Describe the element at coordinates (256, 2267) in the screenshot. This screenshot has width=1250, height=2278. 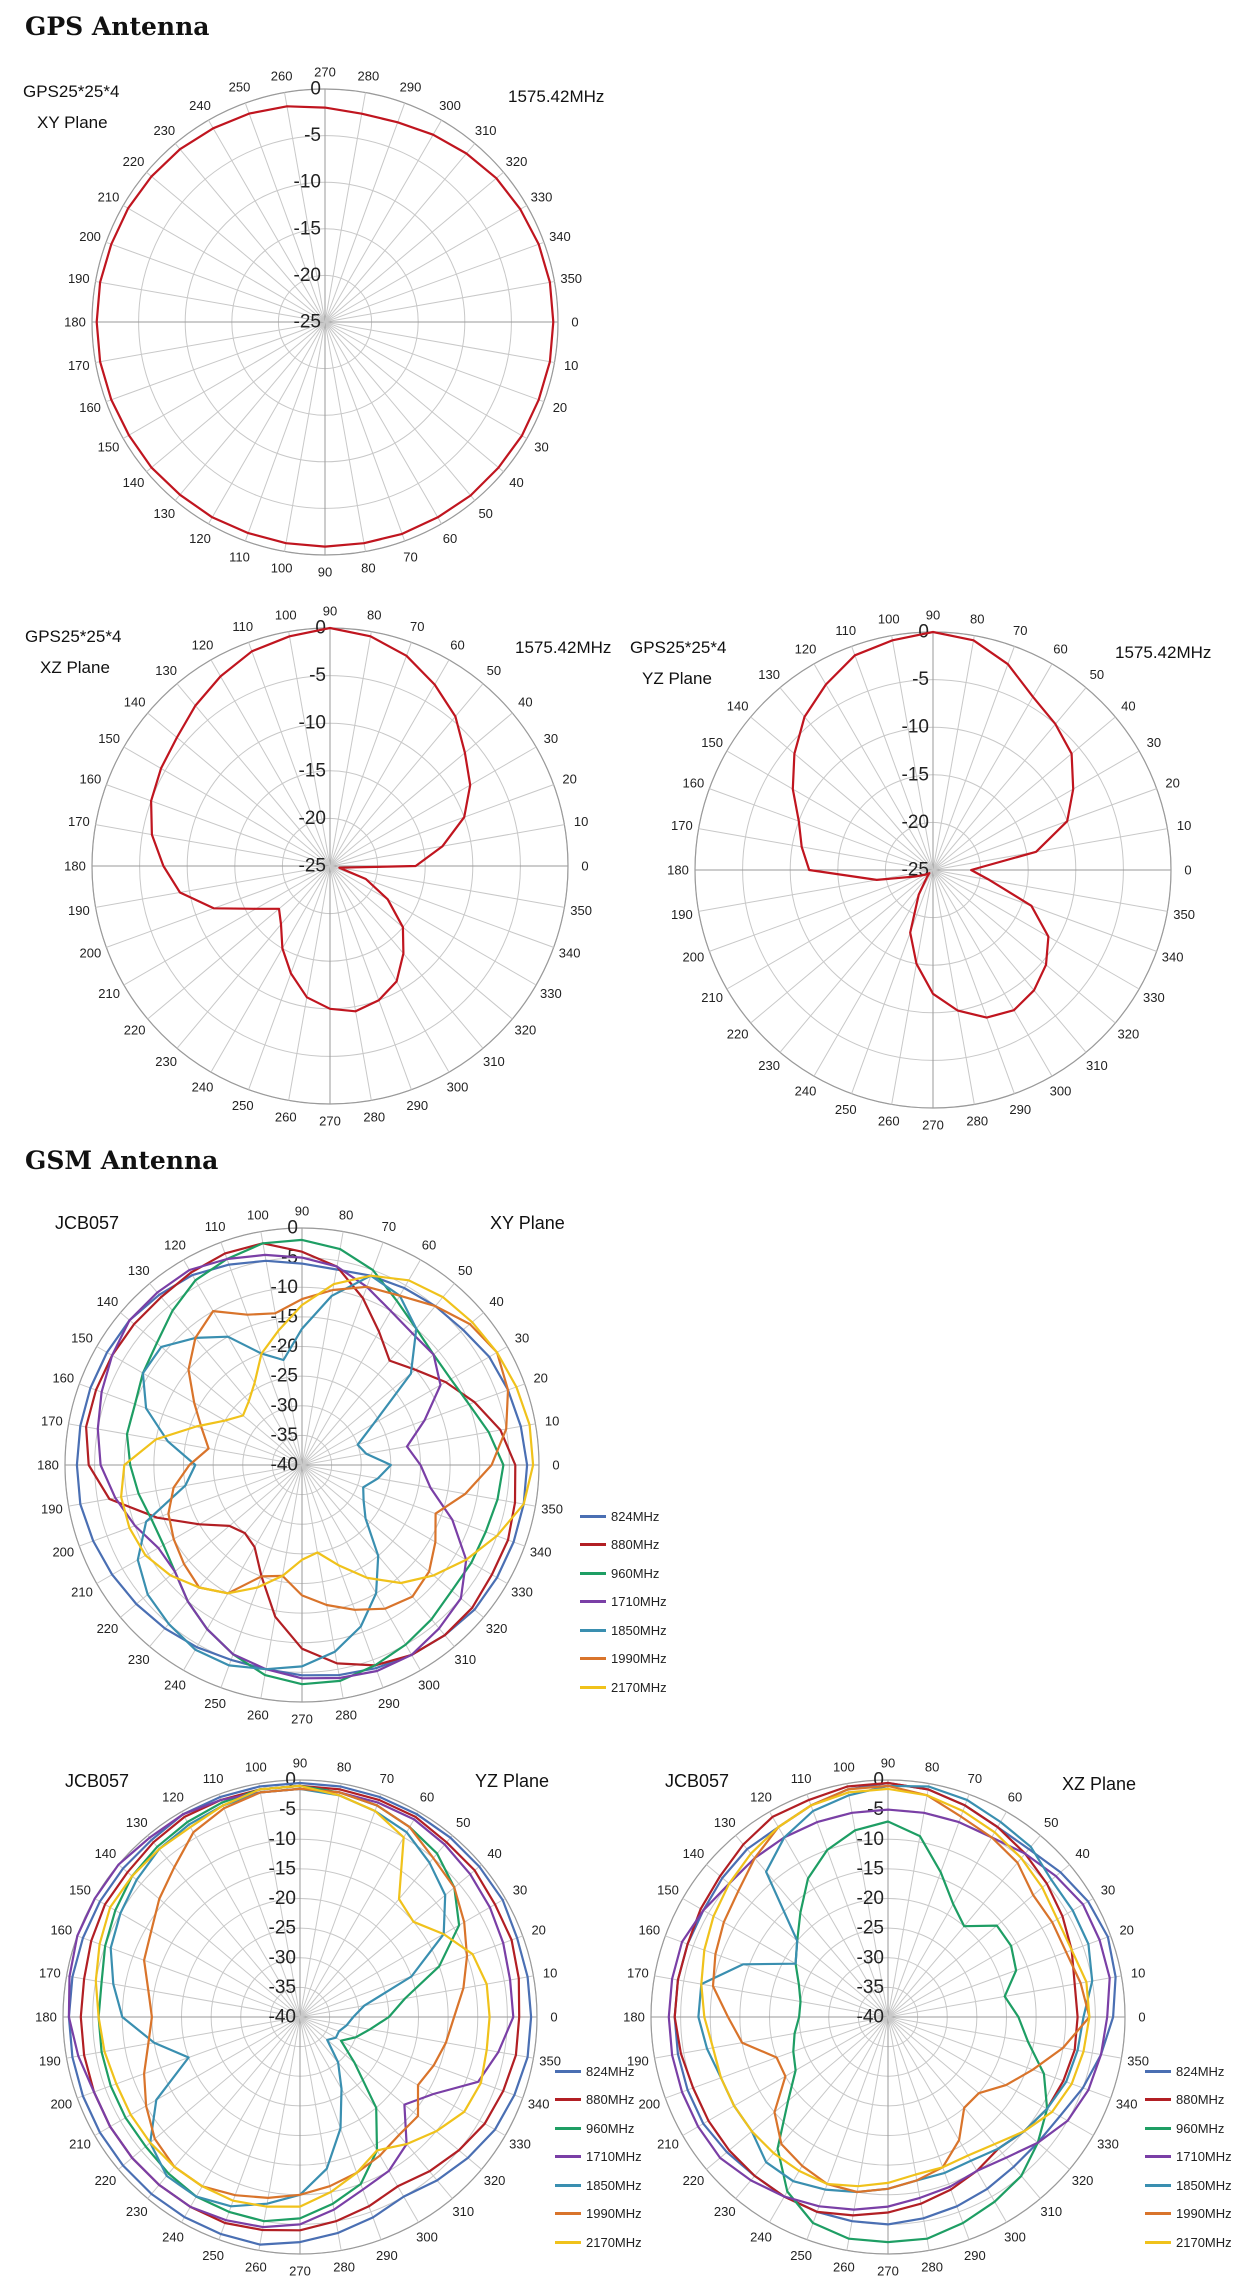
I see `angle-tick-label: 260` at that location.